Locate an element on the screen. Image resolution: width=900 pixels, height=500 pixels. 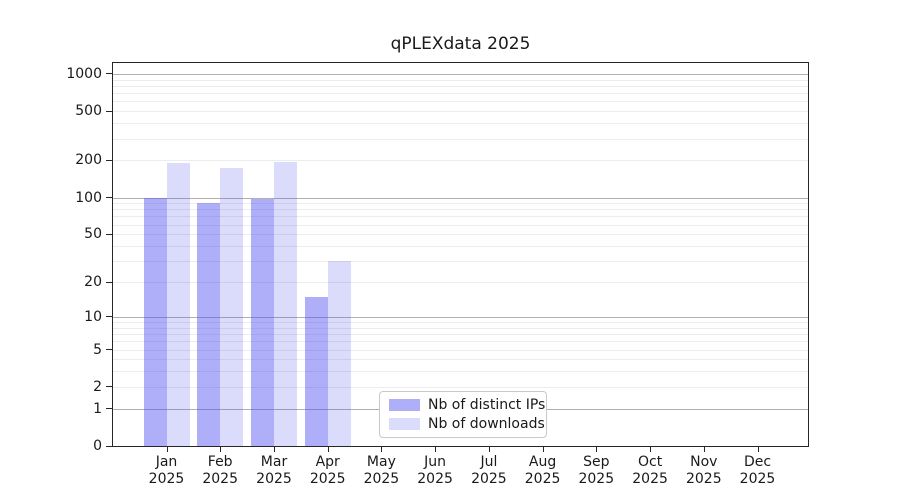
x-tick-label: Feb 2025 is located at coordinates (220, 471).